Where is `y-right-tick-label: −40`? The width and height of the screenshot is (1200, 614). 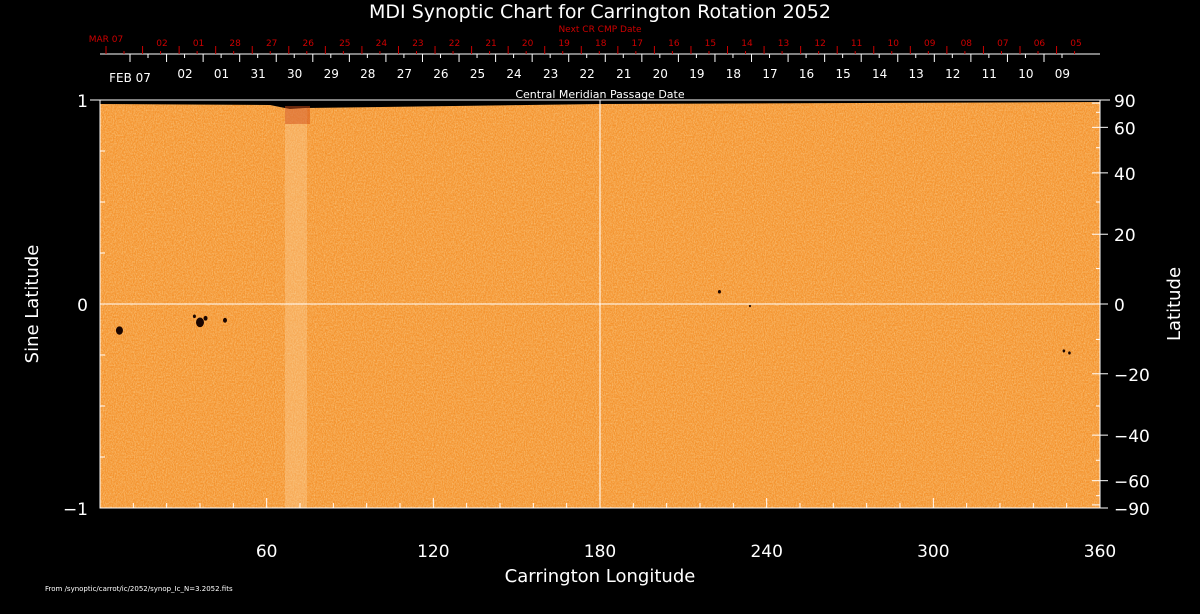 y-right-tick-label: −40 is located at coordinates (1132, 437).